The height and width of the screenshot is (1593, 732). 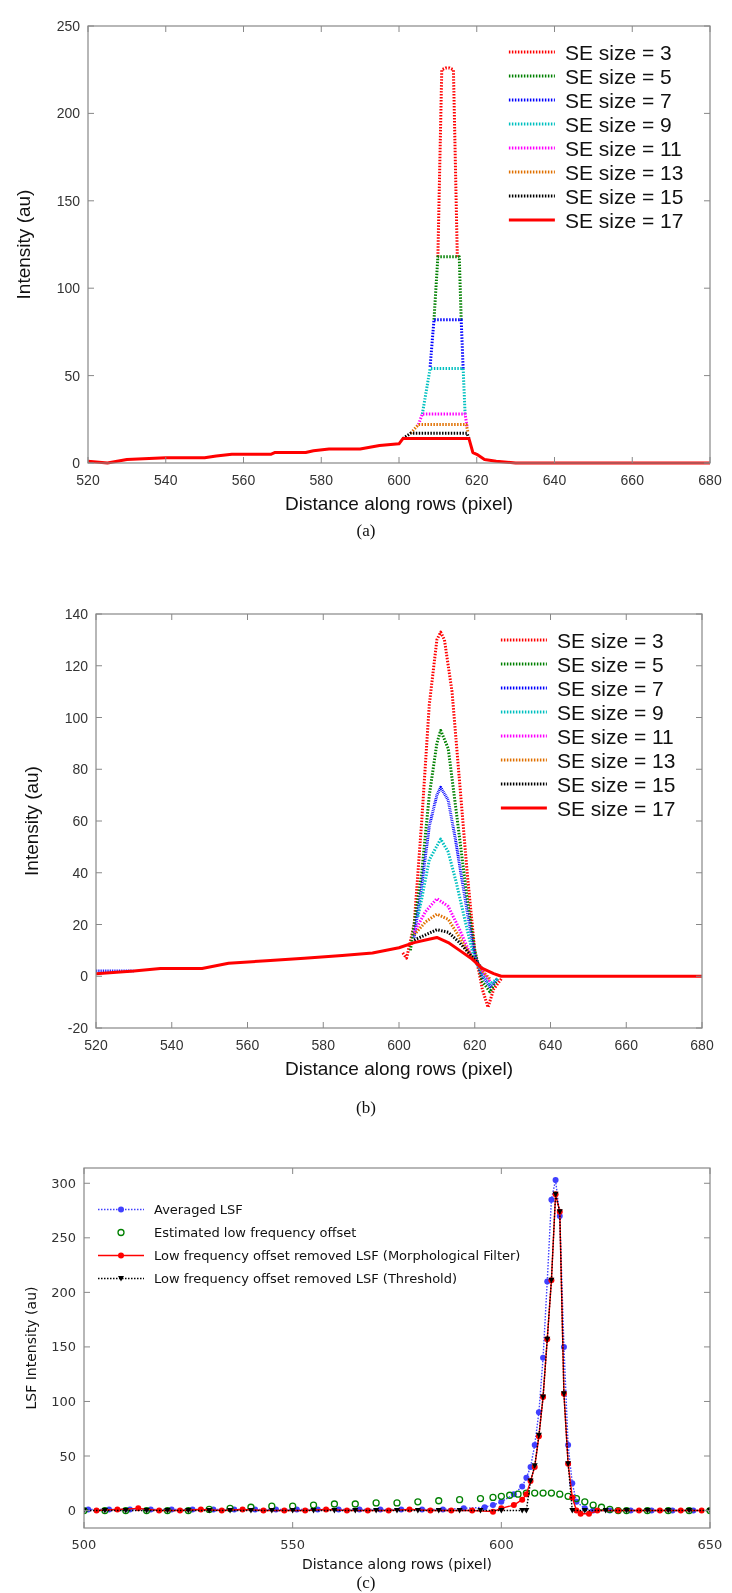 What do you see at coordinates (198, 1209) in the screenshot?
I see `legend-label: Averaged LSF` at bounding box center [198, 1209].